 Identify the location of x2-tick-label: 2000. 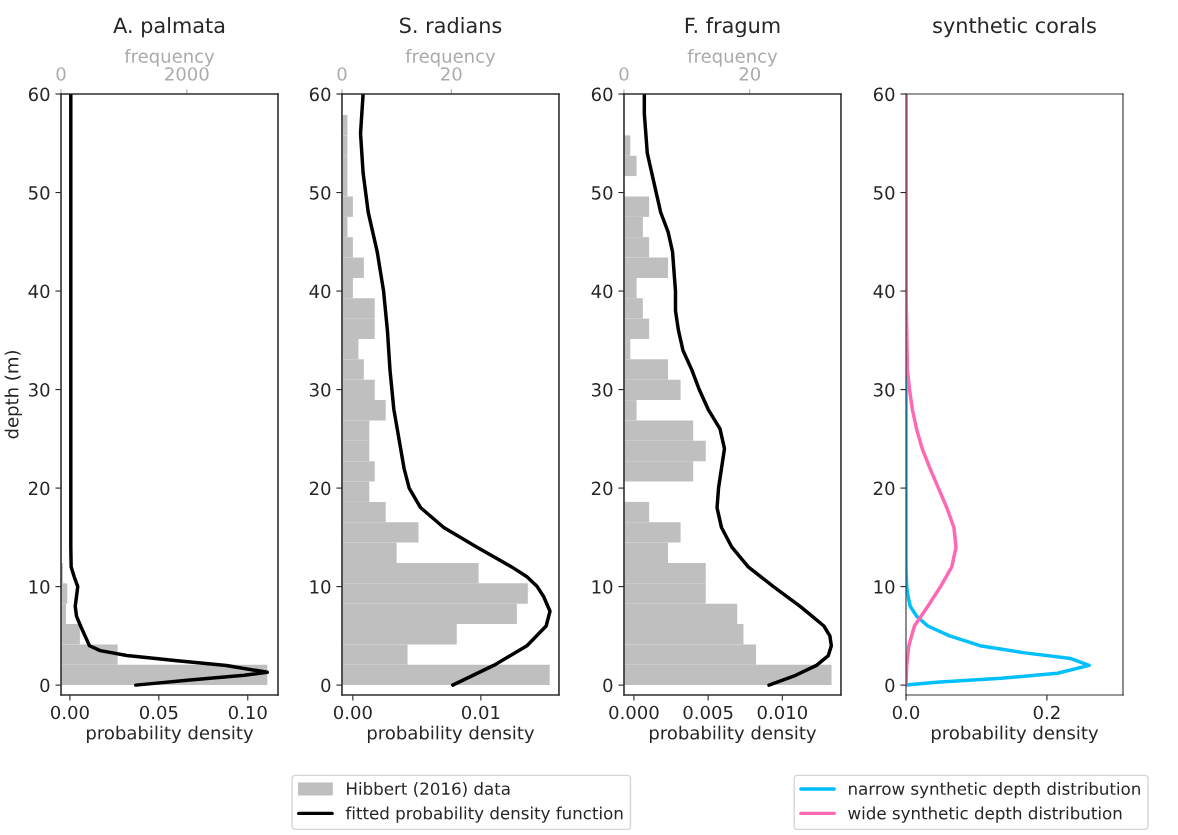
(187, 74).